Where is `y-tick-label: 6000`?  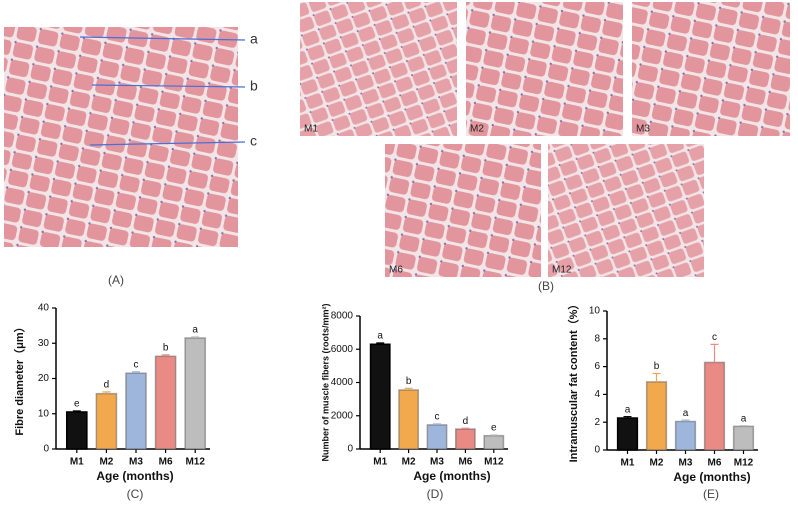 y-tick-label: 6000 is located at coordinates (342, 349).